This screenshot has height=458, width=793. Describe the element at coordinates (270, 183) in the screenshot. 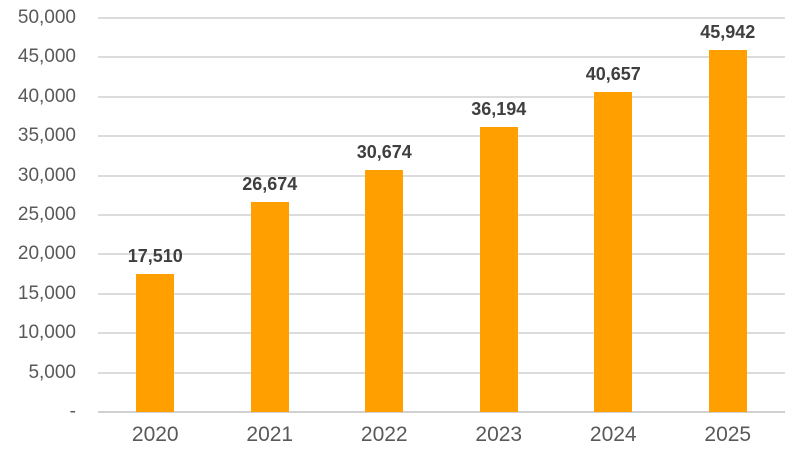

I see `data-label-2021: 26,674` at that location.